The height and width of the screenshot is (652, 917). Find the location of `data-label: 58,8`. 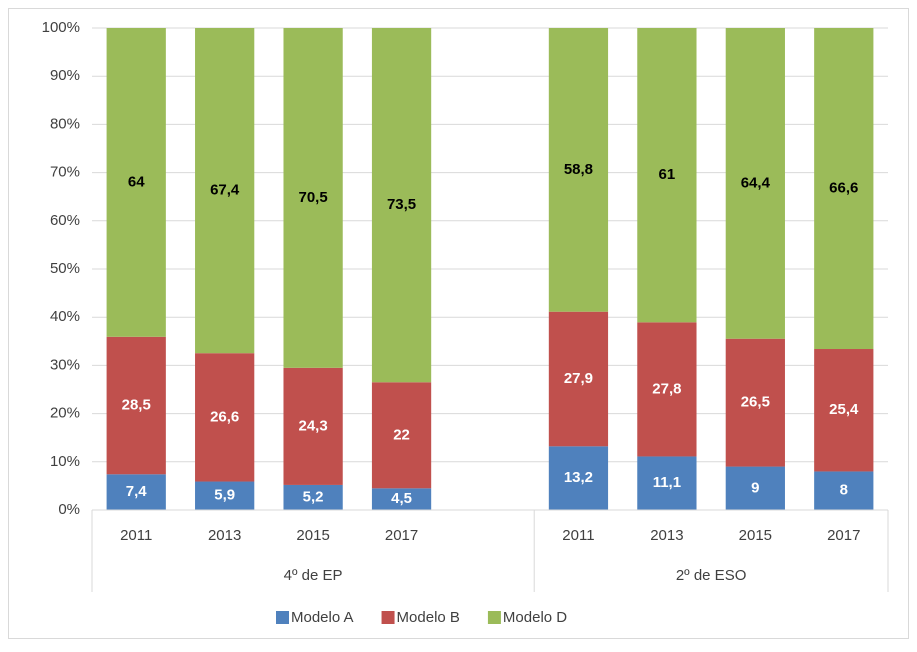

data-label: 58,8 is located at coordinates (578, 169).